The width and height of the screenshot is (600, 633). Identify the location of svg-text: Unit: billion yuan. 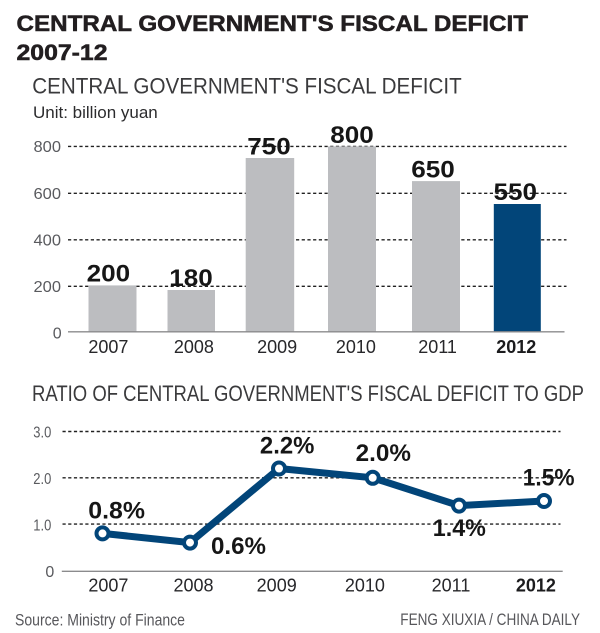
(95, 112).